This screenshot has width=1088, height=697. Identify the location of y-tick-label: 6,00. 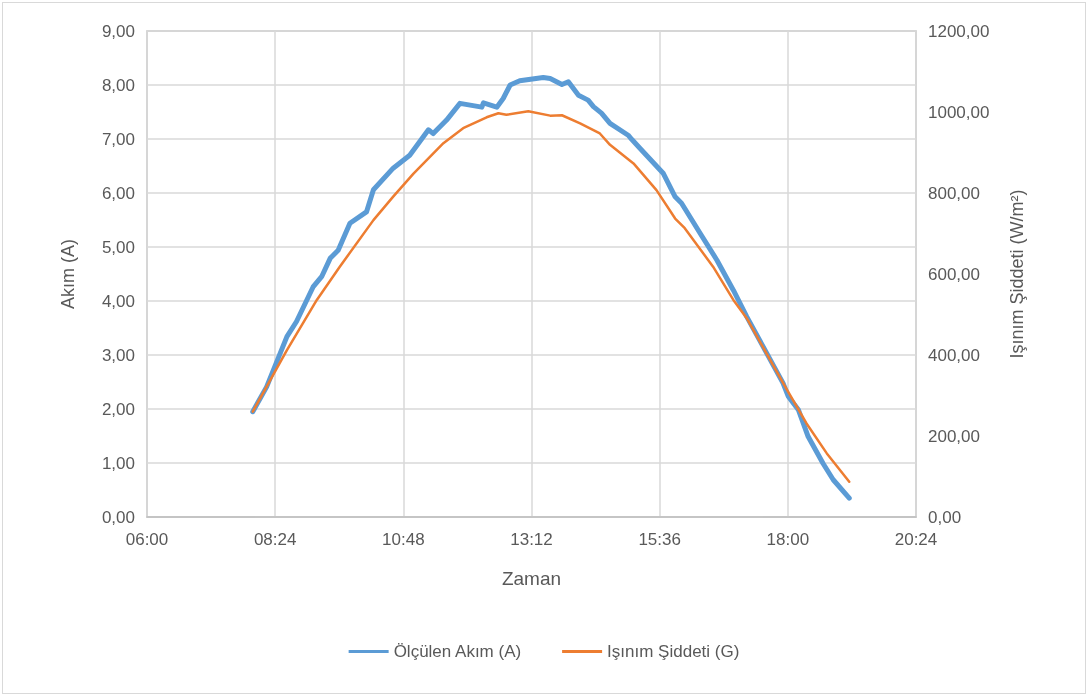
(118, 193).